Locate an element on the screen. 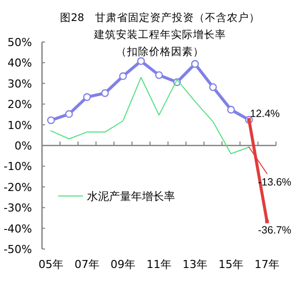  chart-subtitle: 建筑安装工程年实际增长率（扣除价格因素） is located at coordinates (160, 44).